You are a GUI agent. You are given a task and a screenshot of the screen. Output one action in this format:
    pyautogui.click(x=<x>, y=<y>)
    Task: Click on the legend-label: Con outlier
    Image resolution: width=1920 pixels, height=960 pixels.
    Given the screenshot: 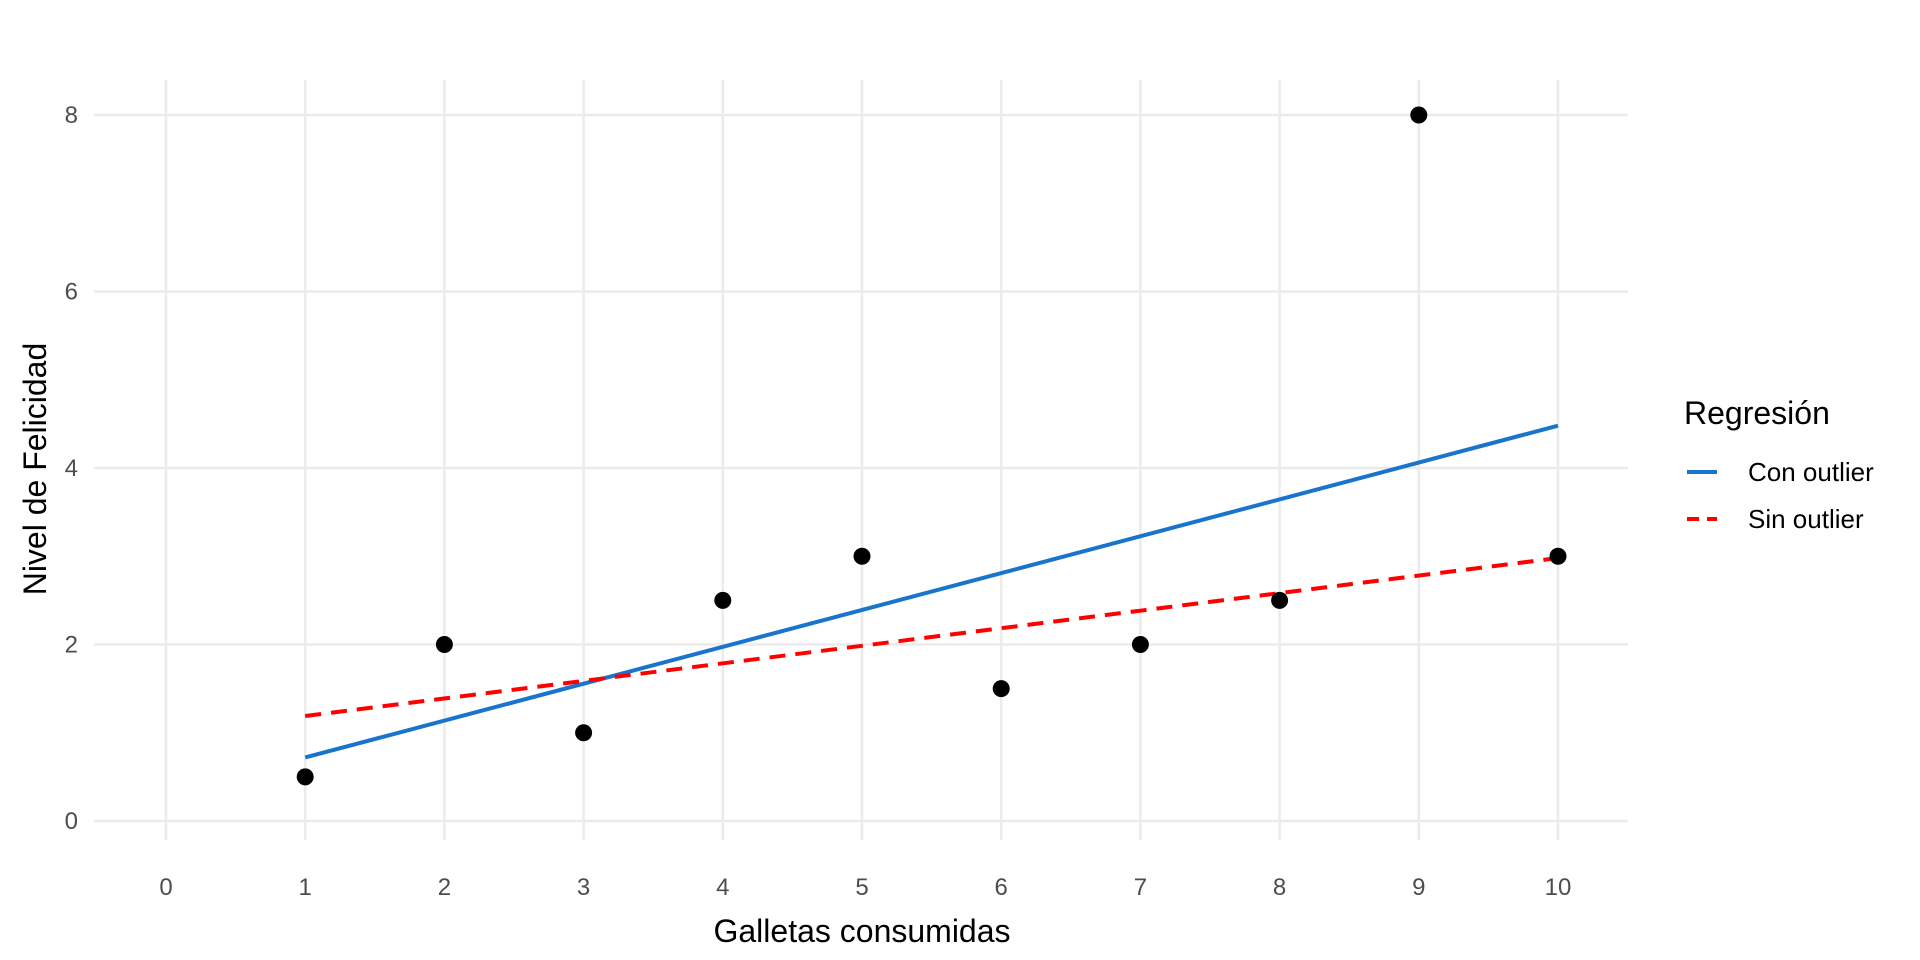 What is the action you would take?
    pyautogui.click(x=1811, y=472)
    